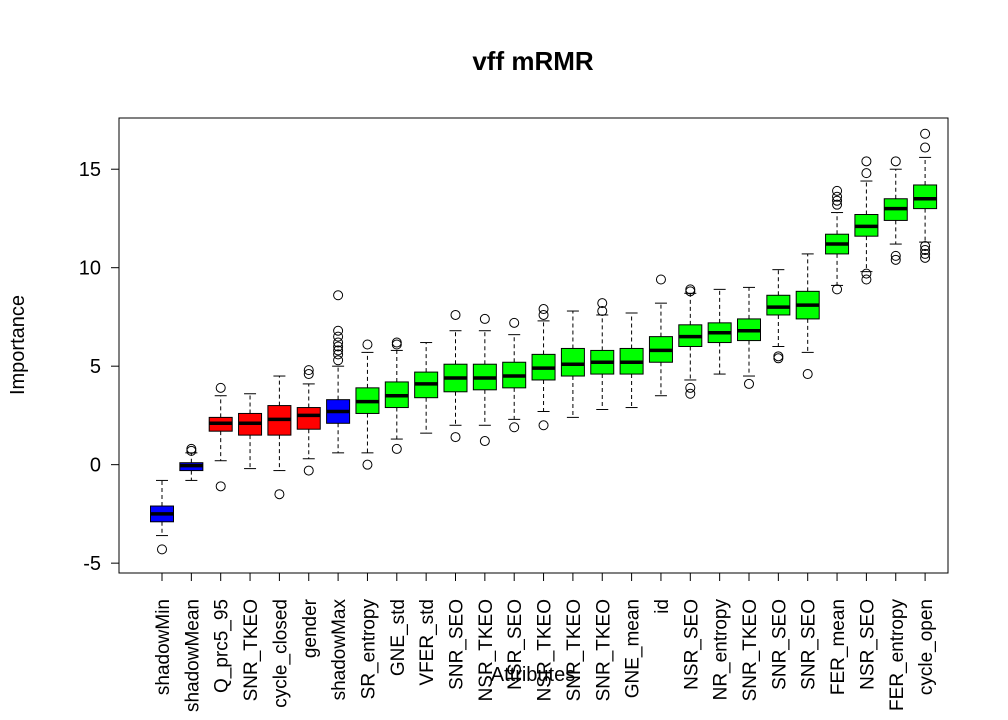  I want to click on x-category-label: NSR_TKEO, so click(545, 650).